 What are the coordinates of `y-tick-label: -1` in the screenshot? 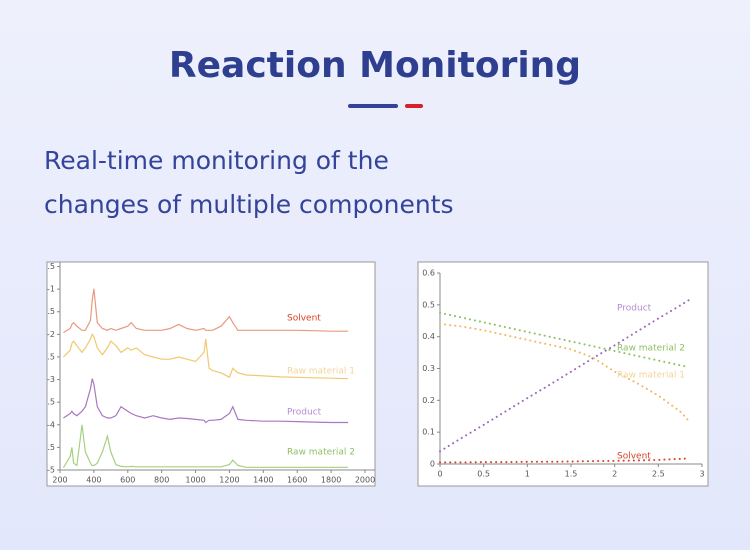 It's located at (51, 289).